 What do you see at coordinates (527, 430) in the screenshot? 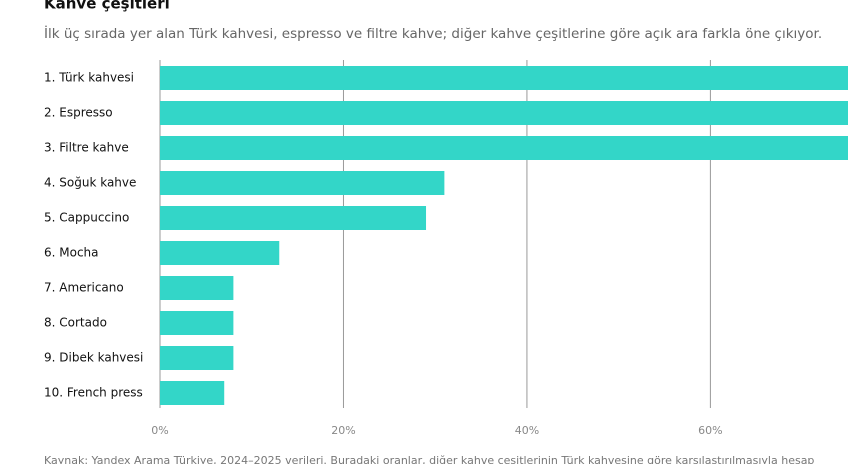
I see `x-tick-label: 40%` at bounding box center [527, 430].